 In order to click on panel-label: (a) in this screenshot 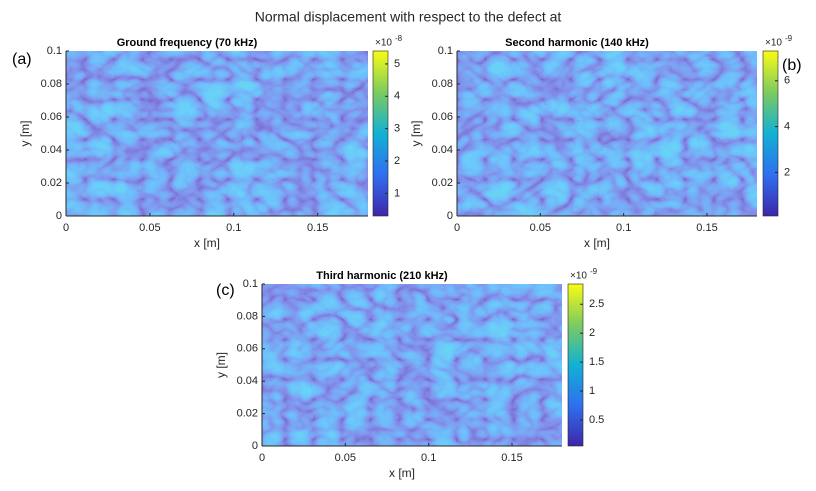, I will do `click(22, 59)`.